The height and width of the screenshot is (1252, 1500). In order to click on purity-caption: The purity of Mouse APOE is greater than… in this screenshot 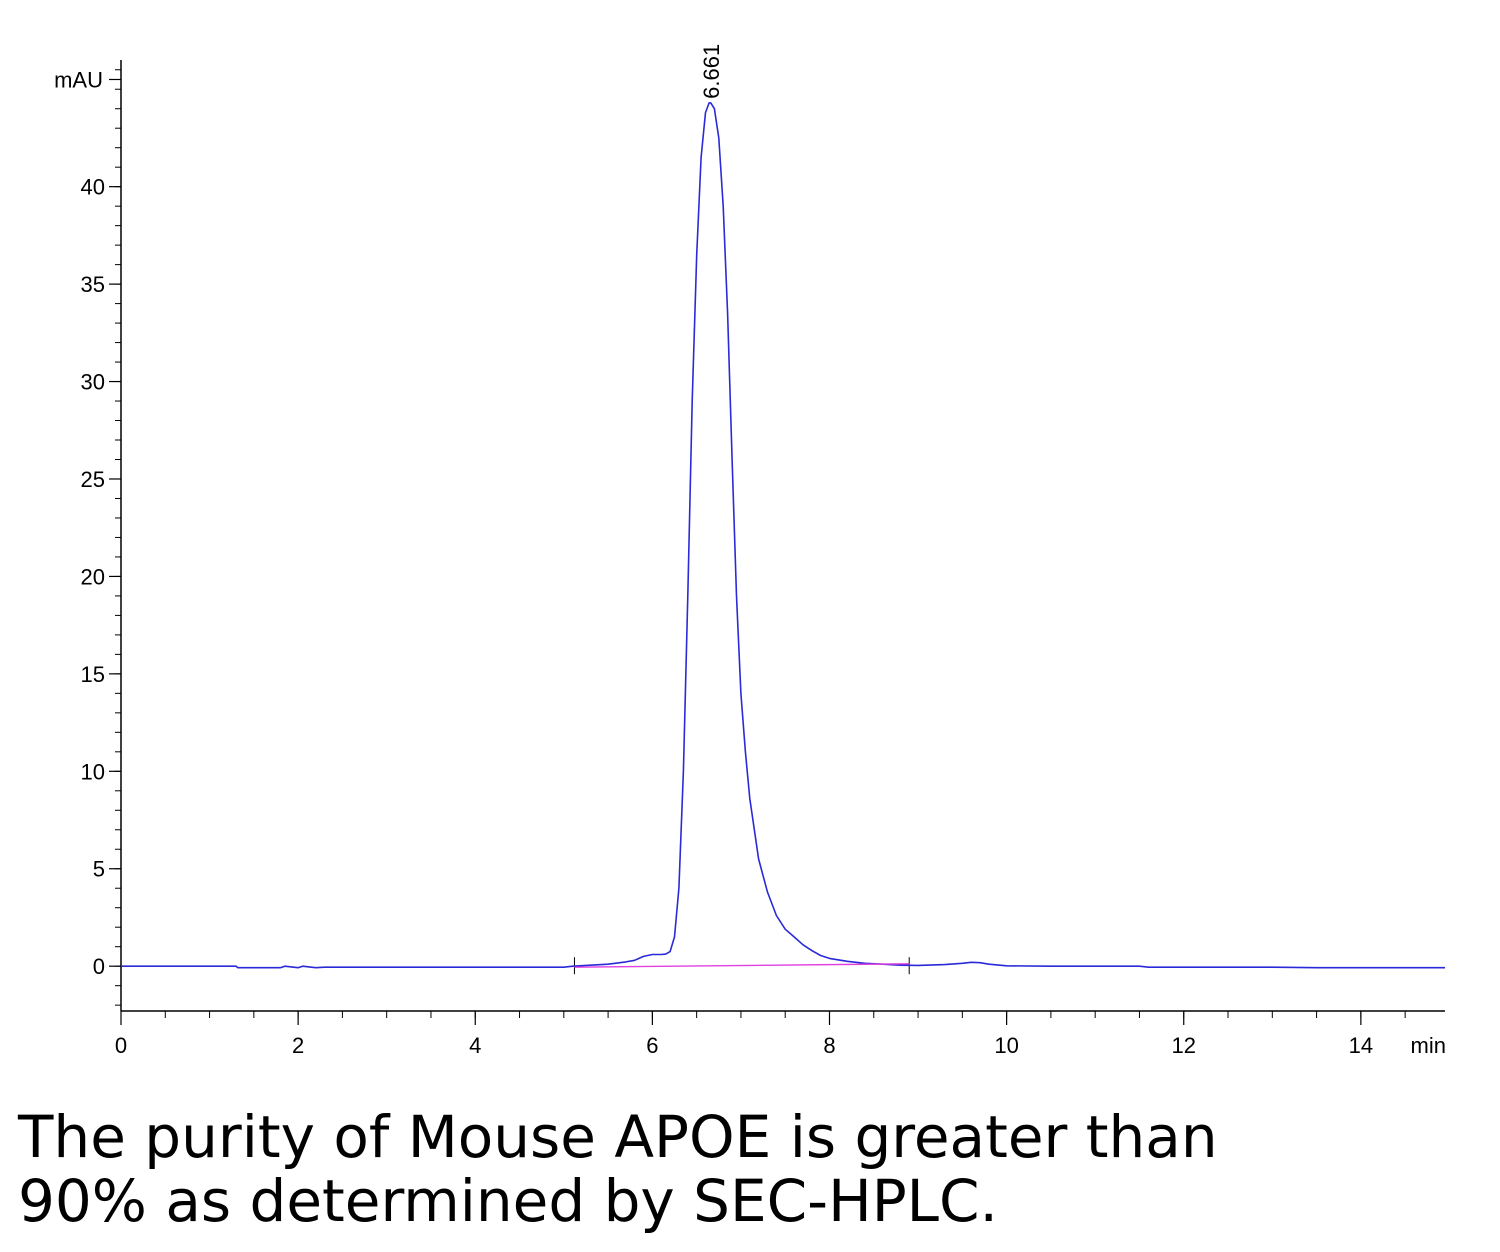, I will do `click(748, 1169)`.